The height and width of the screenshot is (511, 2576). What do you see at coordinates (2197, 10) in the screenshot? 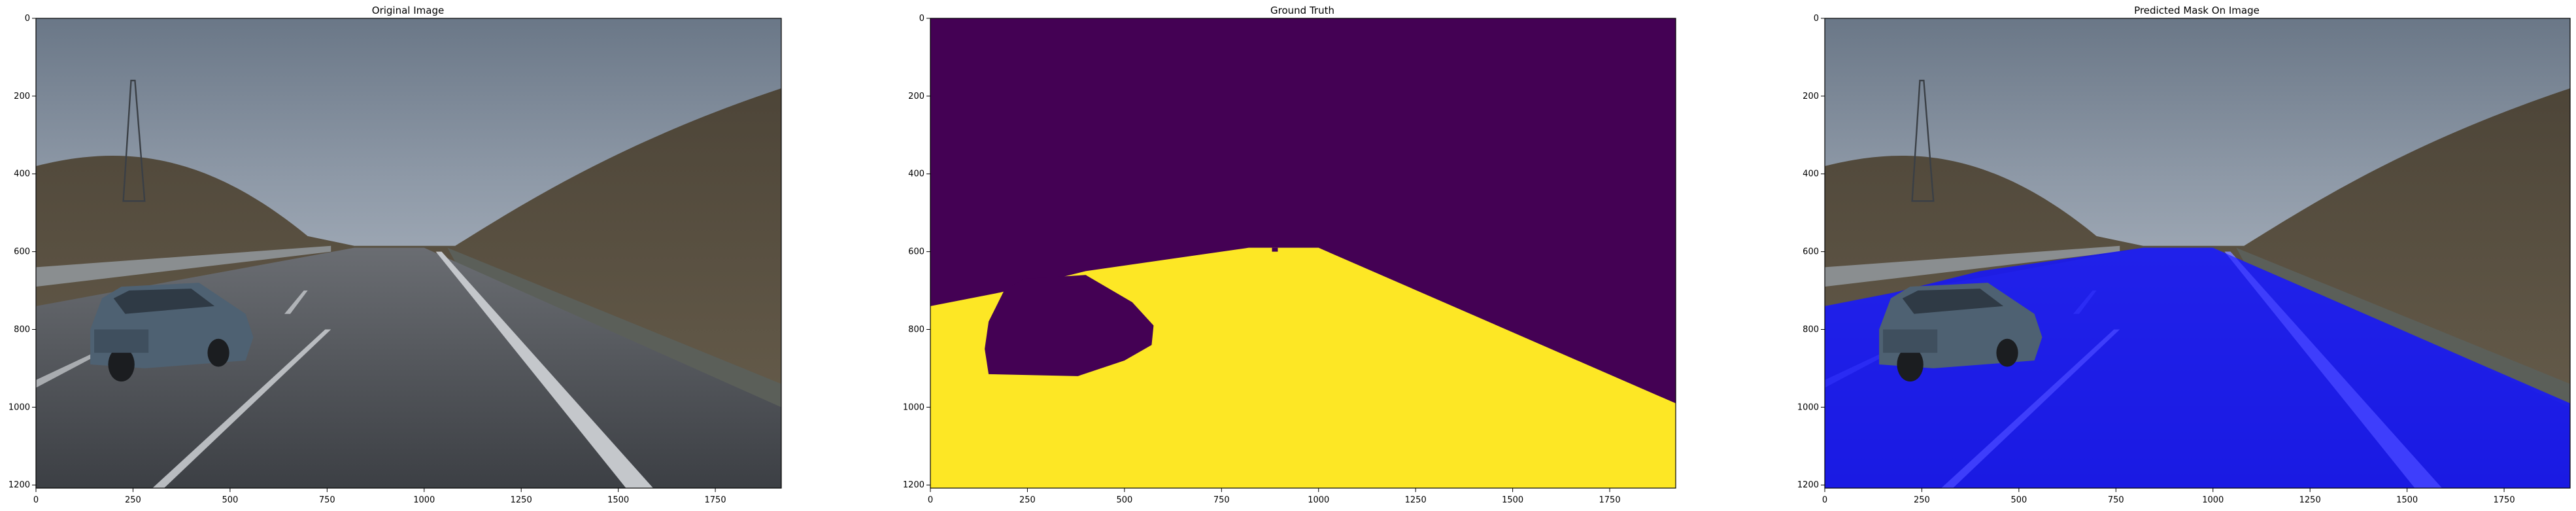
I see `panel-title-prediction: Predicted Mask On Image` at bounding box center [2197, 10].